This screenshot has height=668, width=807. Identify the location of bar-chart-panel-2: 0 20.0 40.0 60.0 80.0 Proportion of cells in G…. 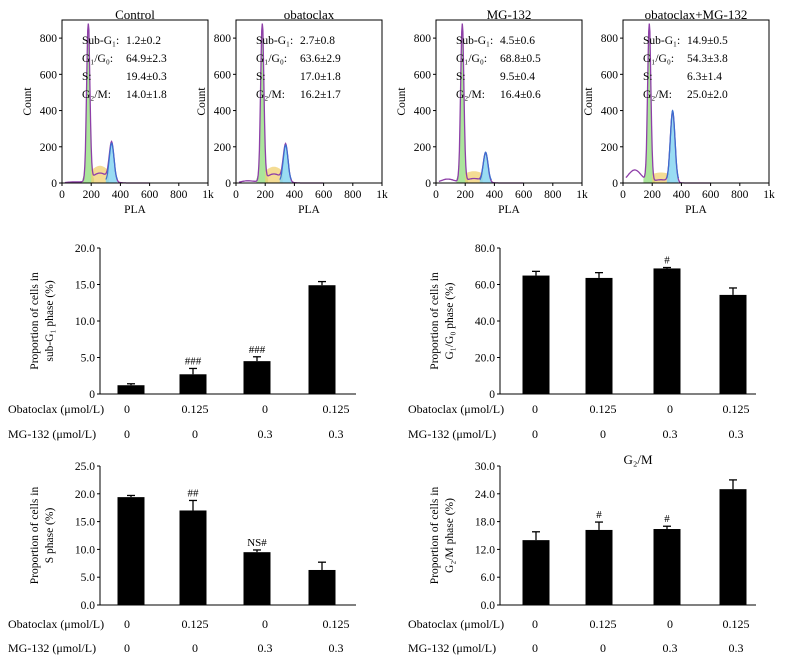
(582, 342).